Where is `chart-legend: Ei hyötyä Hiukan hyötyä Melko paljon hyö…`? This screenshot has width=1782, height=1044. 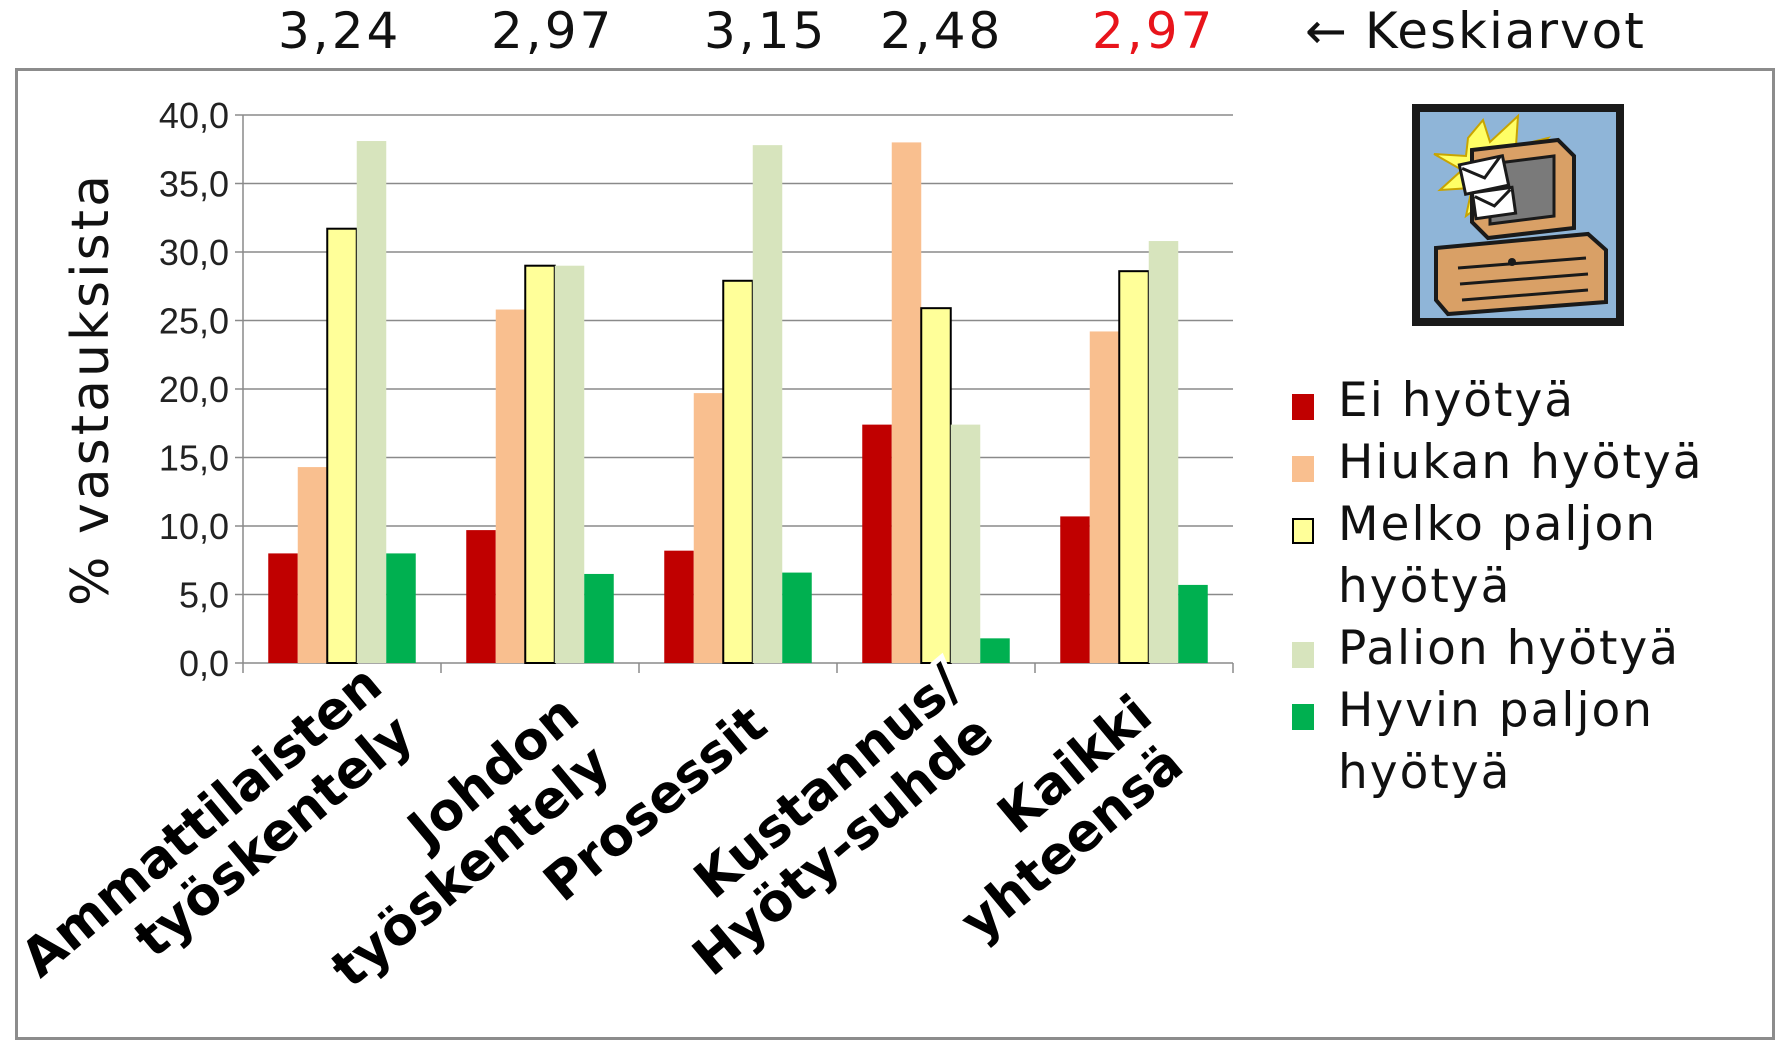 chart-legend: Ei hyötyä Hiukan hyötyä Melko paljon hyö… is located at coordinates (1532, 587).